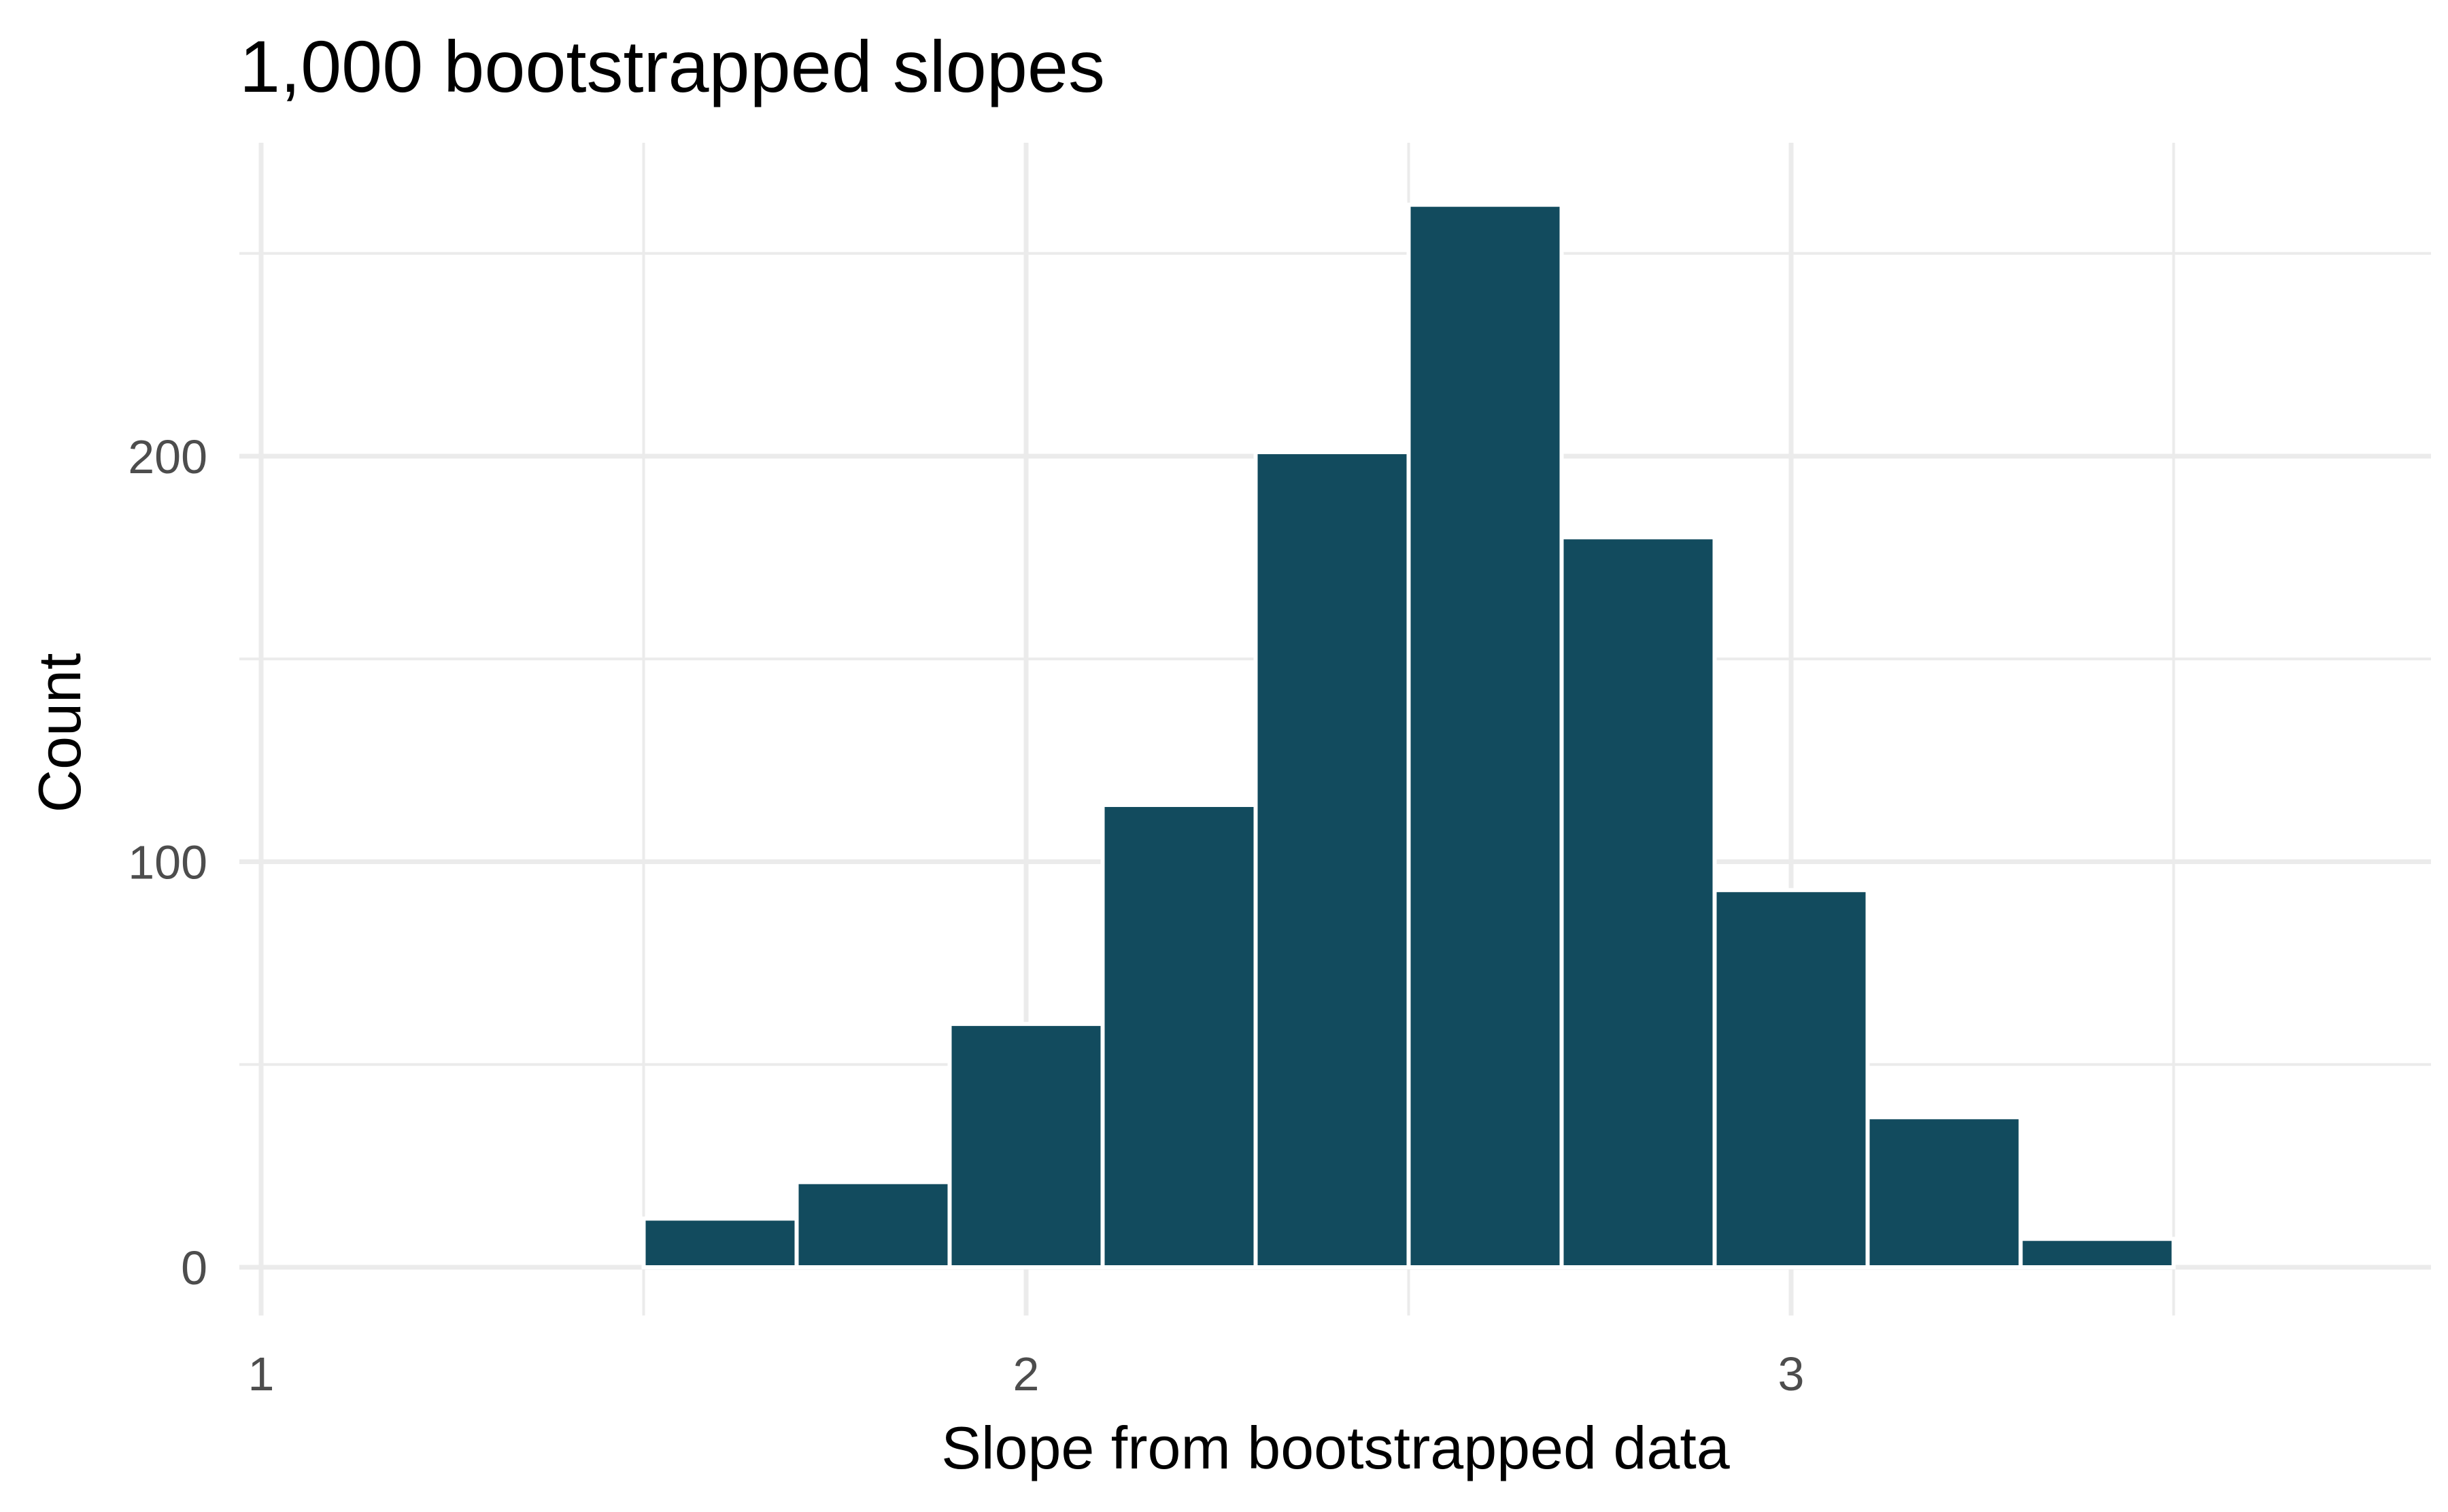 The height and width of the screenshot is (1512, 2448). I want to click on x-tick-label: 1, so click(261, 1374).